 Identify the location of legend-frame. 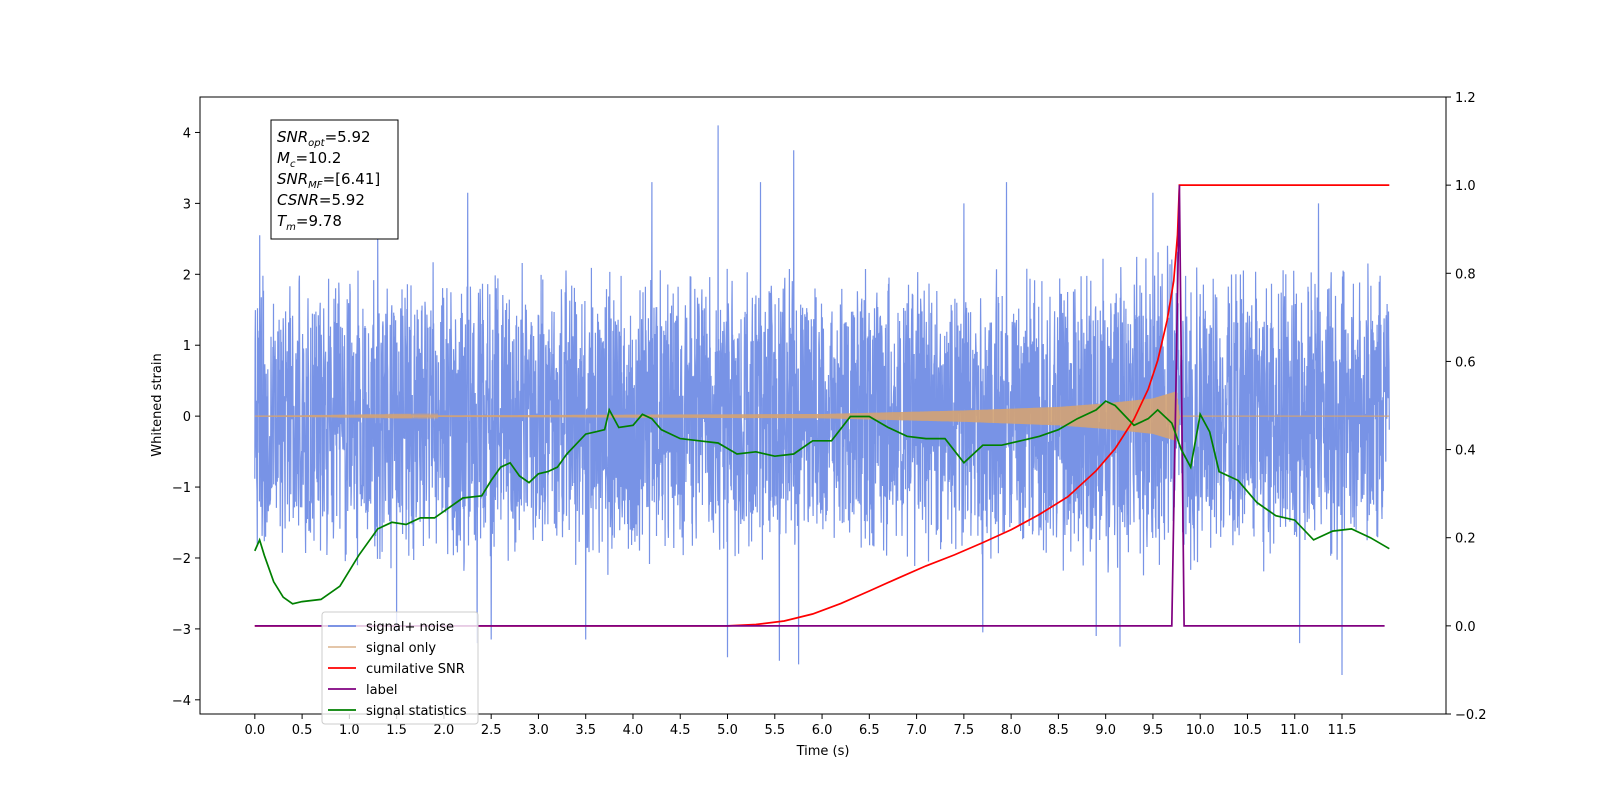
(400, 668).